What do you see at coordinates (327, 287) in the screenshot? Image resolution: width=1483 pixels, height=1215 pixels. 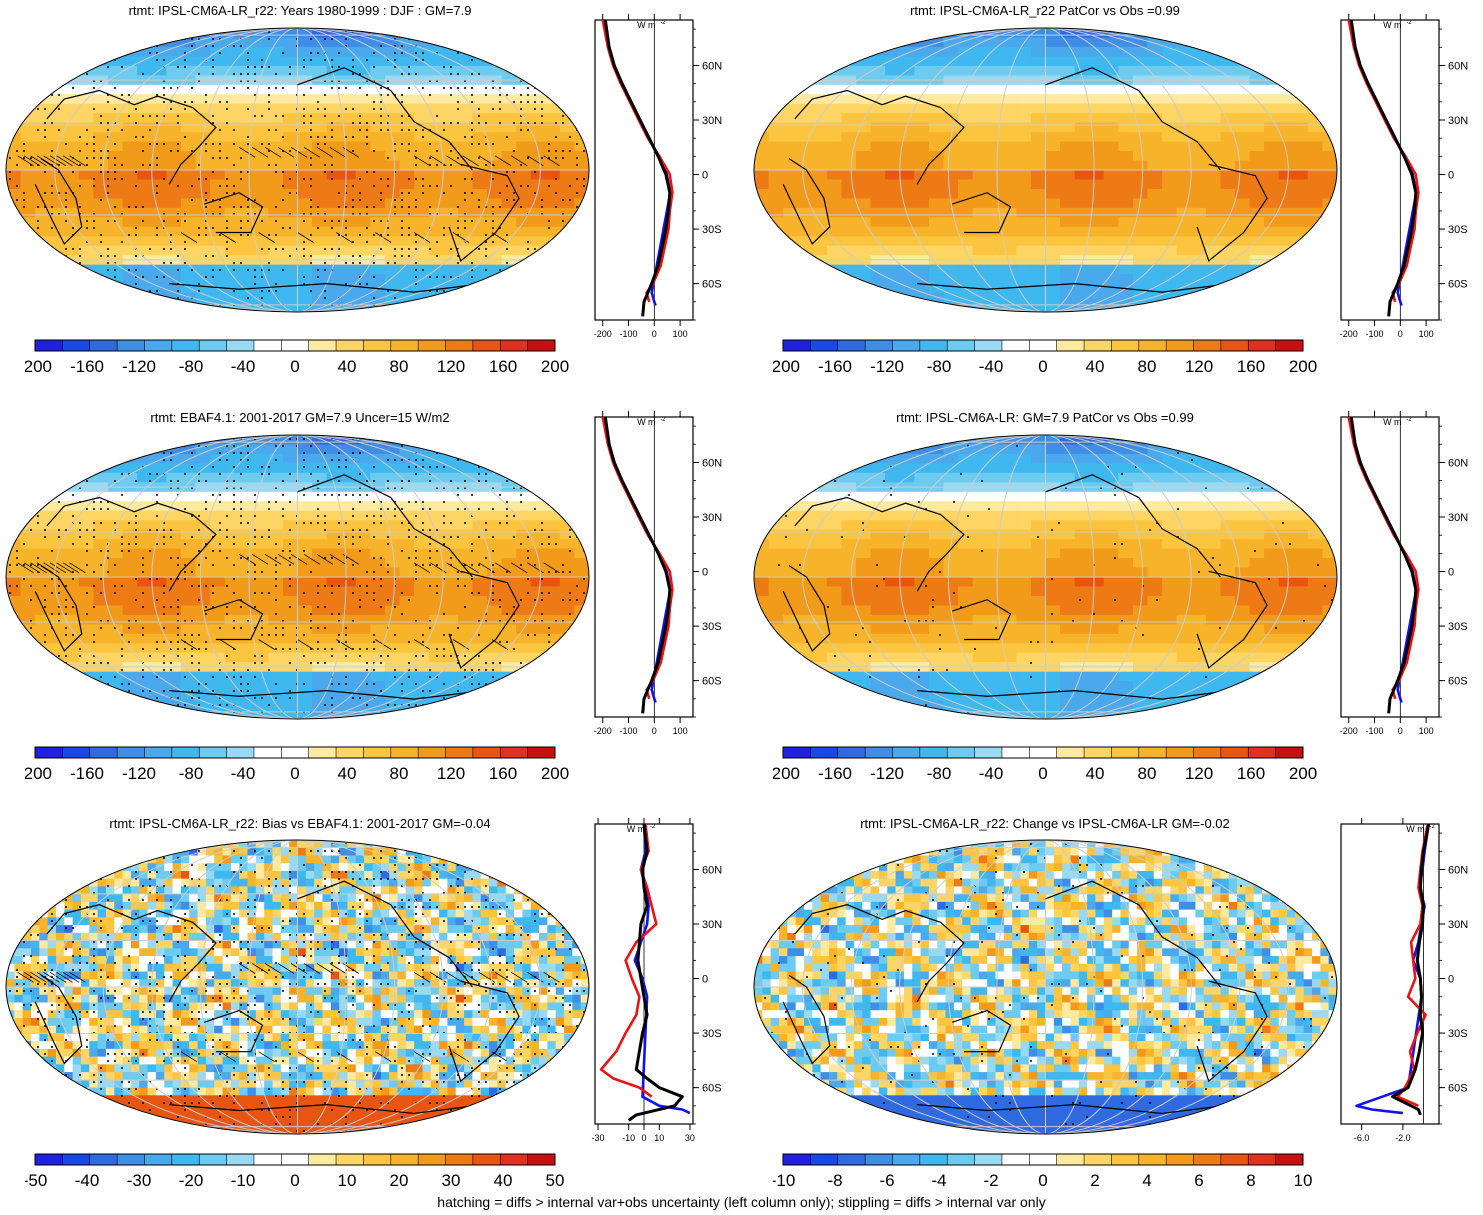 I see `coastline` at bounding box center [327, 287].